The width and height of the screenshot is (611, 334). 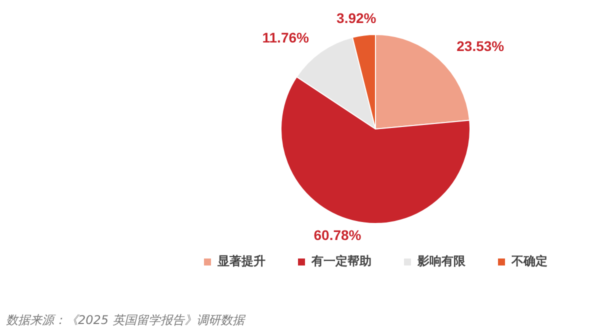 What do you see at coordinates (529, 261) in the screenshot?
I see `legend-label: 不确定` at bounding box center [529, 261].